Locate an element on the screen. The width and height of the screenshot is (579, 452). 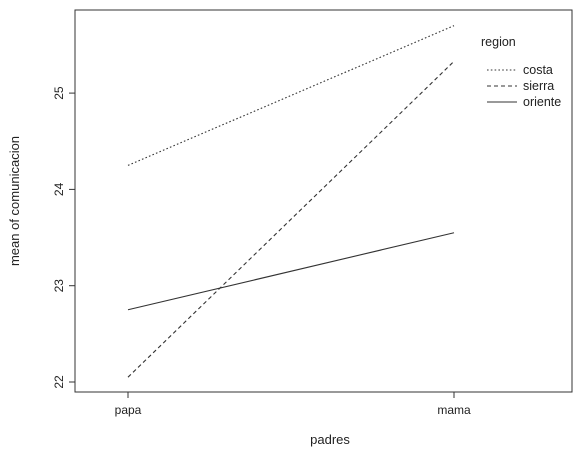
legend-title: region is located at coordinates (498, 42).